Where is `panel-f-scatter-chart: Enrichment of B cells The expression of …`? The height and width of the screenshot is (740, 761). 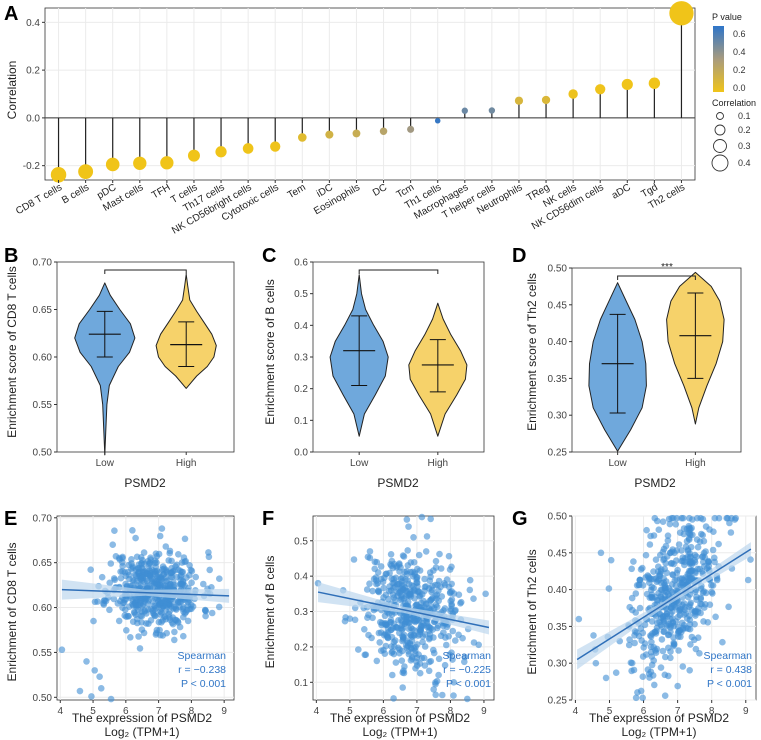
panel-f-scatter-chart: Enrichment of B cells The expression of … is located at coordinates (379, 626).